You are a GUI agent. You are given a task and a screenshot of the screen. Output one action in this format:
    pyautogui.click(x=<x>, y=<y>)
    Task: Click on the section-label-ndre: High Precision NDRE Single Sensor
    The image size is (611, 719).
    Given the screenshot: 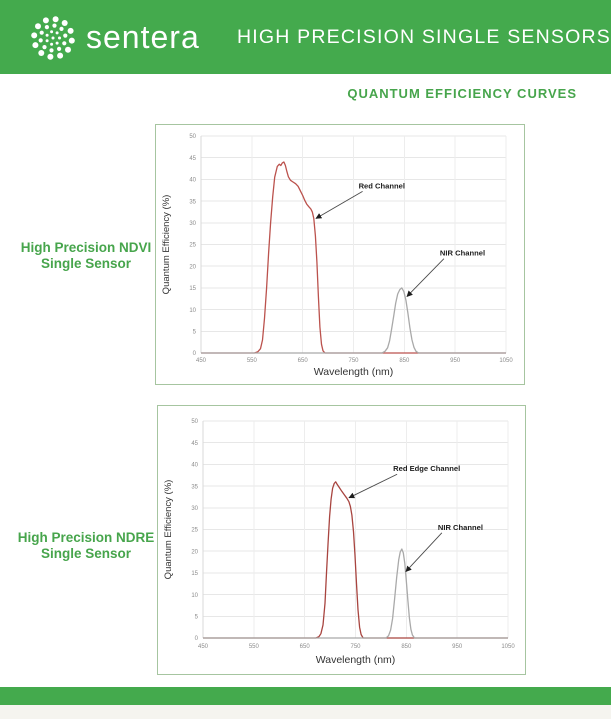 What is the action you would take?
    pyautogui.click(x=86, y=545)
    